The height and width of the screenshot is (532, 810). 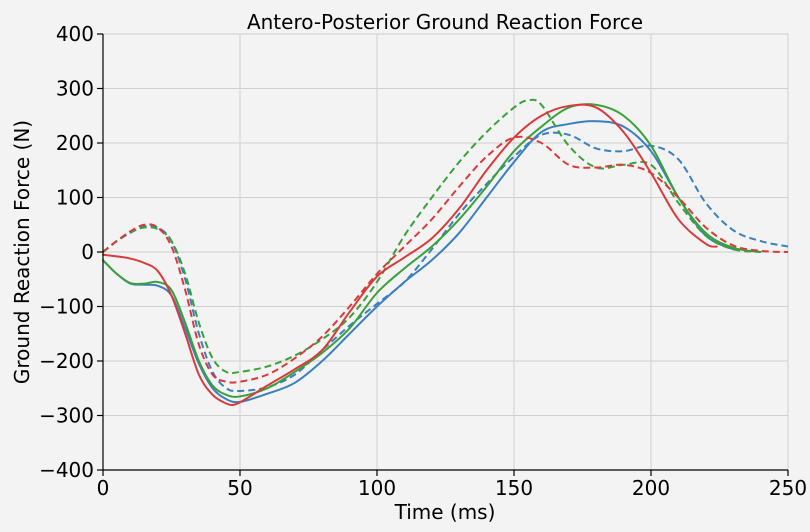 What do you see at coordinates (103, 488) in the screenshot?
I see `x-tick-label: 0` at bounding box center [103, 488].